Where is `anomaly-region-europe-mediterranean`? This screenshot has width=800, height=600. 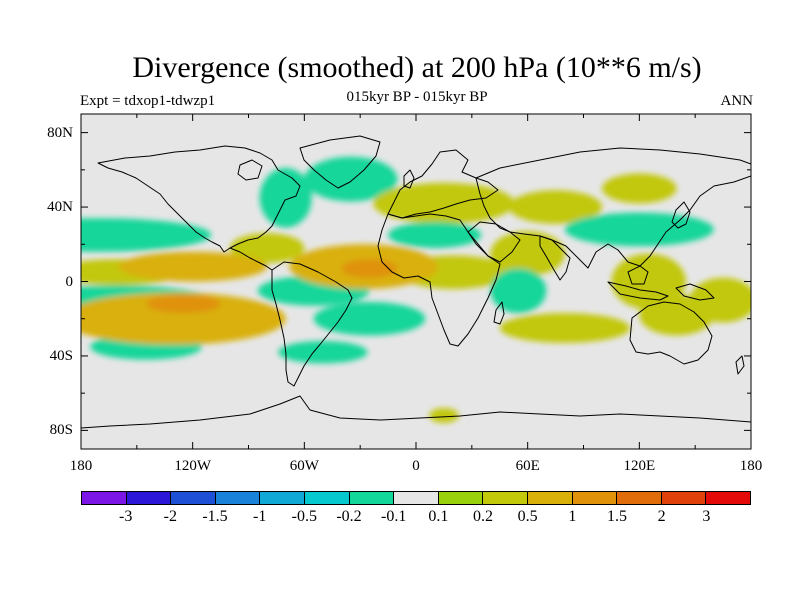 anomaly-region-europe-mediterranean is located at coordinates (444, 203).